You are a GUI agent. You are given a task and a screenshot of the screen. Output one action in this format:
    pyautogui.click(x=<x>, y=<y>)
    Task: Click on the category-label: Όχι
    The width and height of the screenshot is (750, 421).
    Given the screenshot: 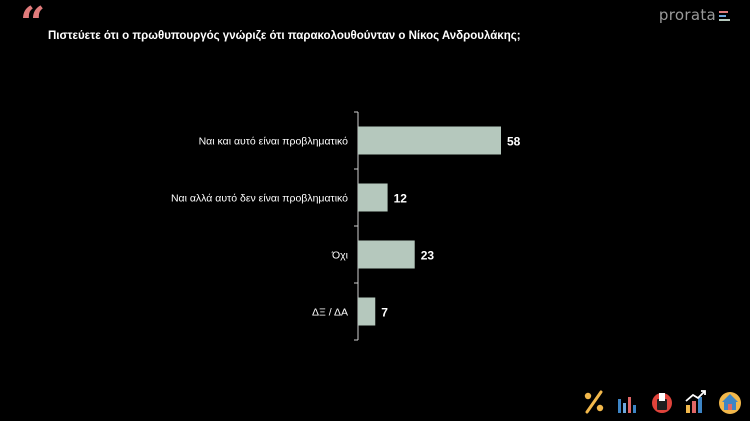 What is the action you would take?
    pyautogui.click(x=340, y=256)
    